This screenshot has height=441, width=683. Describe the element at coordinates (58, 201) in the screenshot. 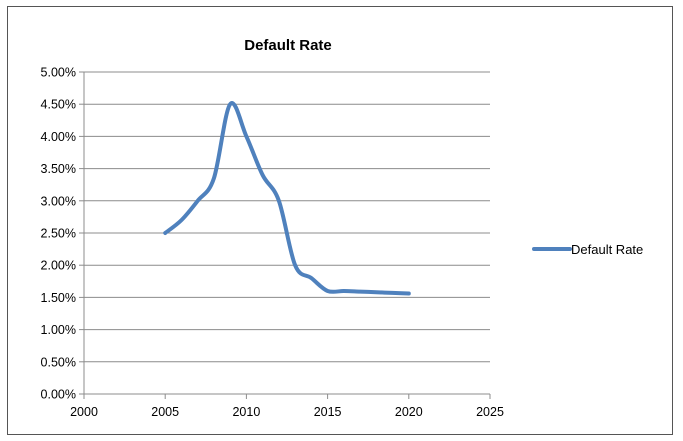

I see `y-tick-label: 3.00%` at that location.